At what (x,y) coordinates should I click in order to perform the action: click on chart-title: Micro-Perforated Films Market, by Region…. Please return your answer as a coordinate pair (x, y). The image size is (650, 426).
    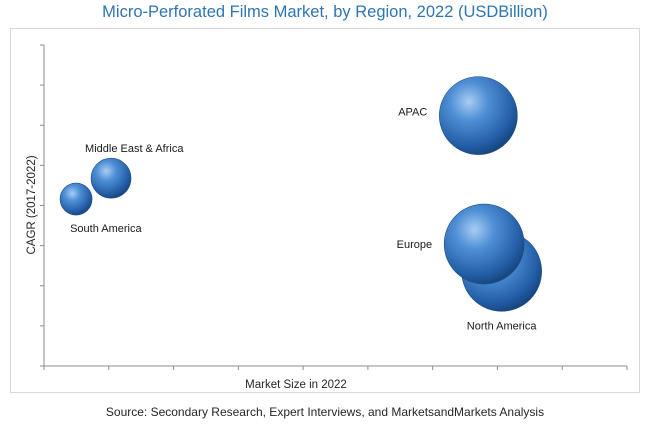
    Looking at the image, I should click on (325, 12).